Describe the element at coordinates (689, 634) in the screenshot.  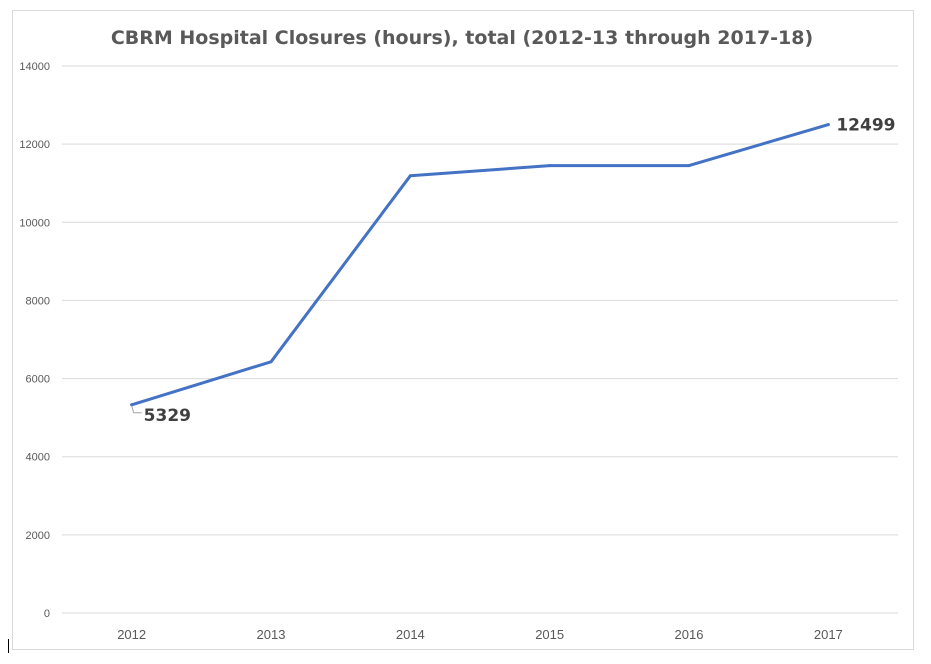
I see `x-tick-label: 2016` at that location.